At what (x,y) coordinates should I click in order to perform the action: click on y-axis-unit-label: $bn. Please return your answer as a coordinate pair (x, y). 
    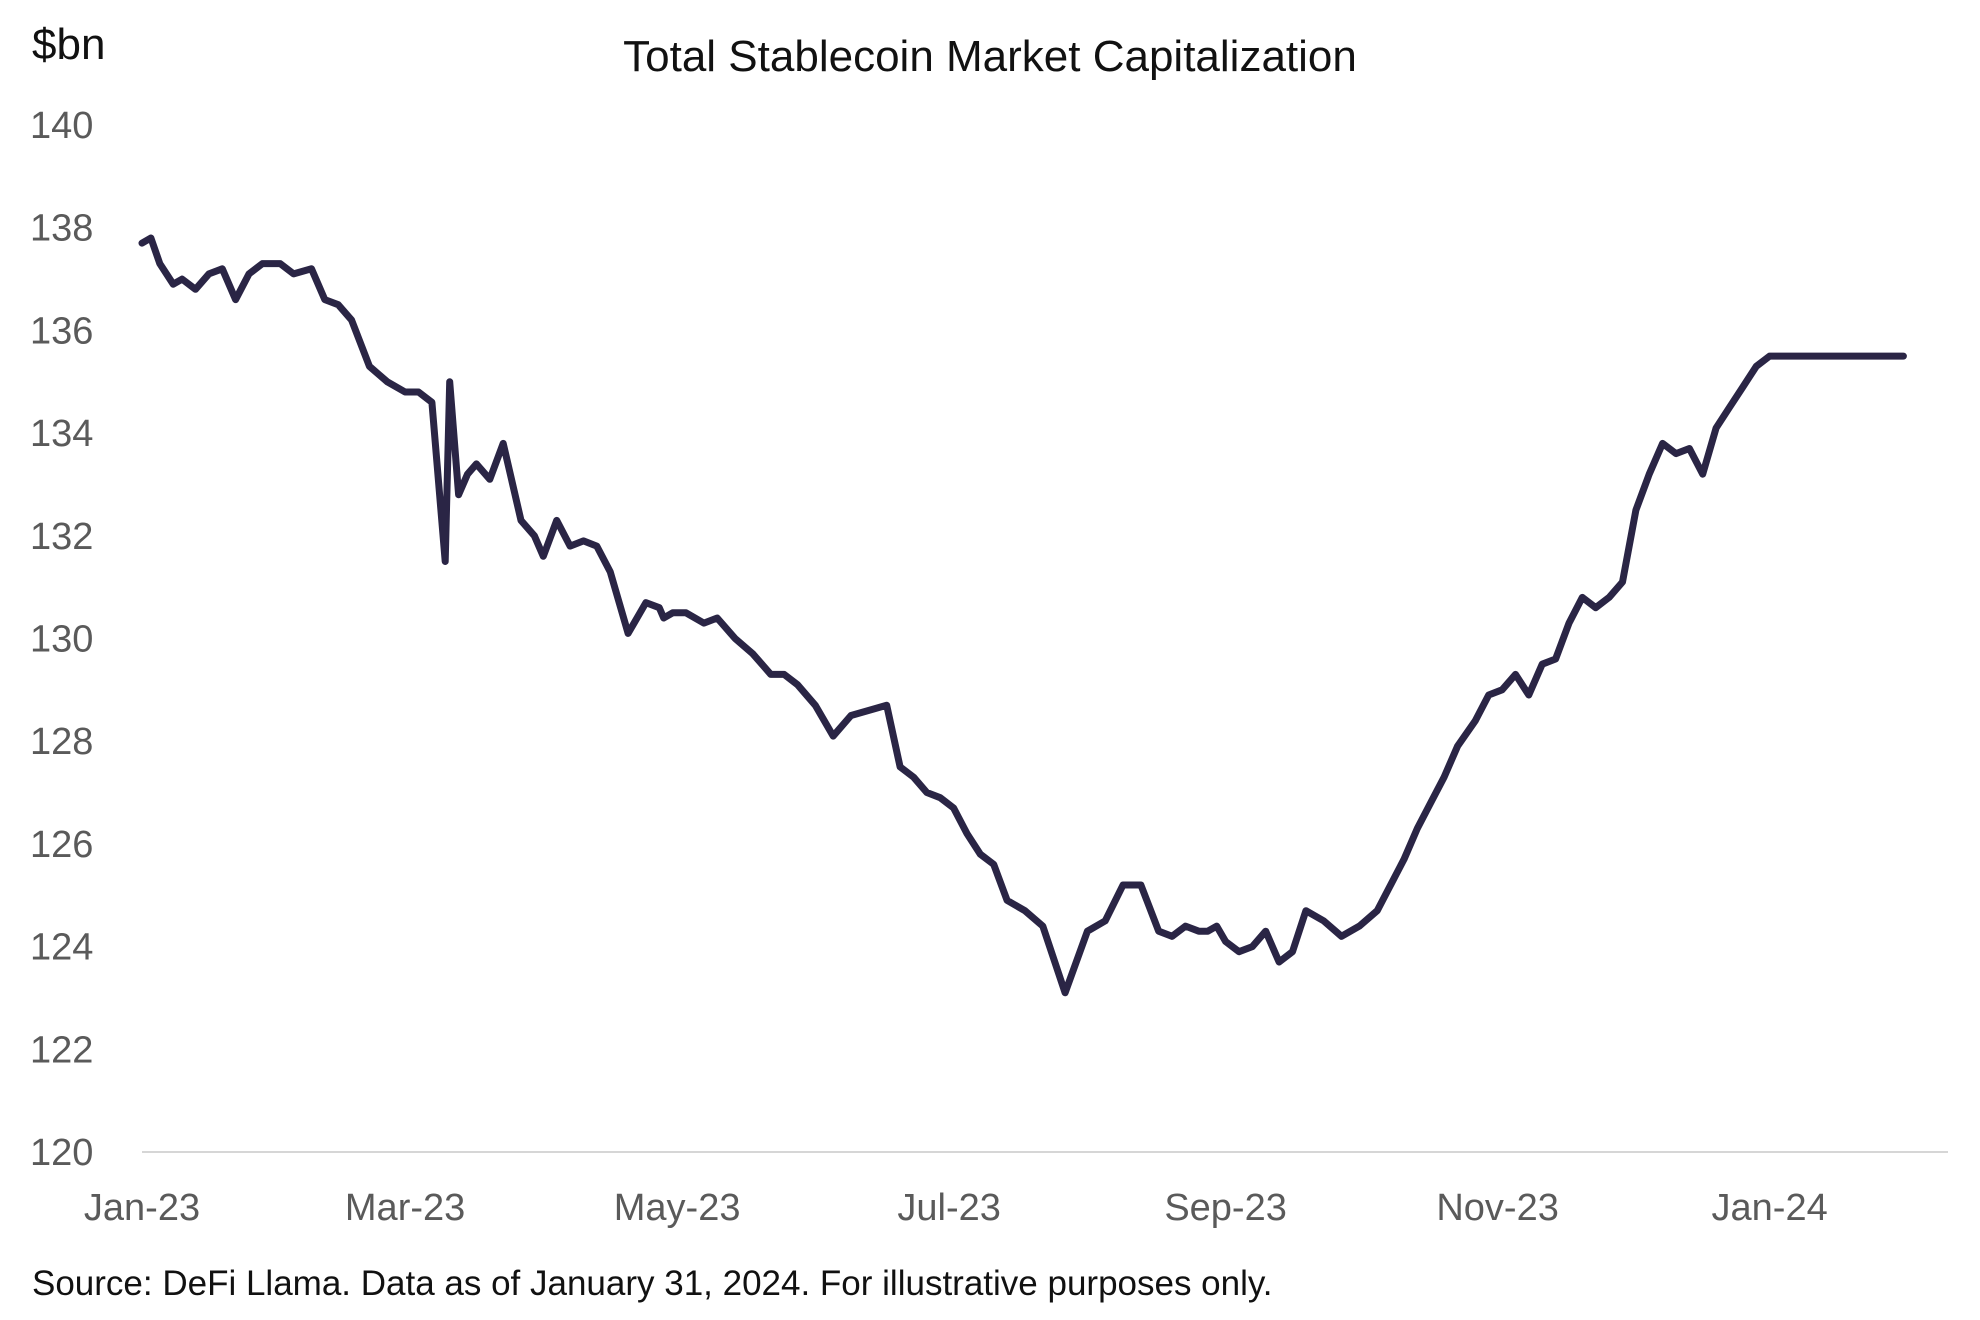
    Looking at the image, I should click on (69, 44).